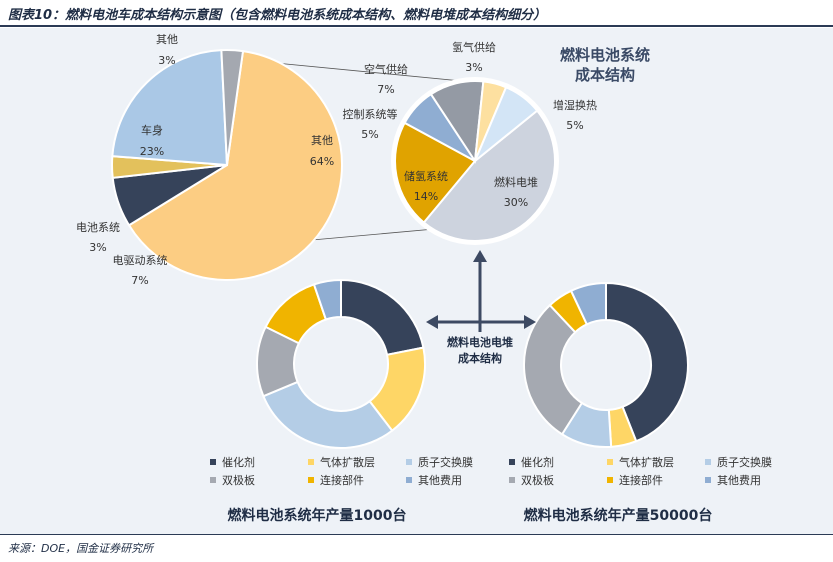 This screenshot has height=562, width=833. What do you see at coordinates (139, 280) in the screenshot?
I see `pie1-value-edrive: 7%` at bounding box center [139, 280].